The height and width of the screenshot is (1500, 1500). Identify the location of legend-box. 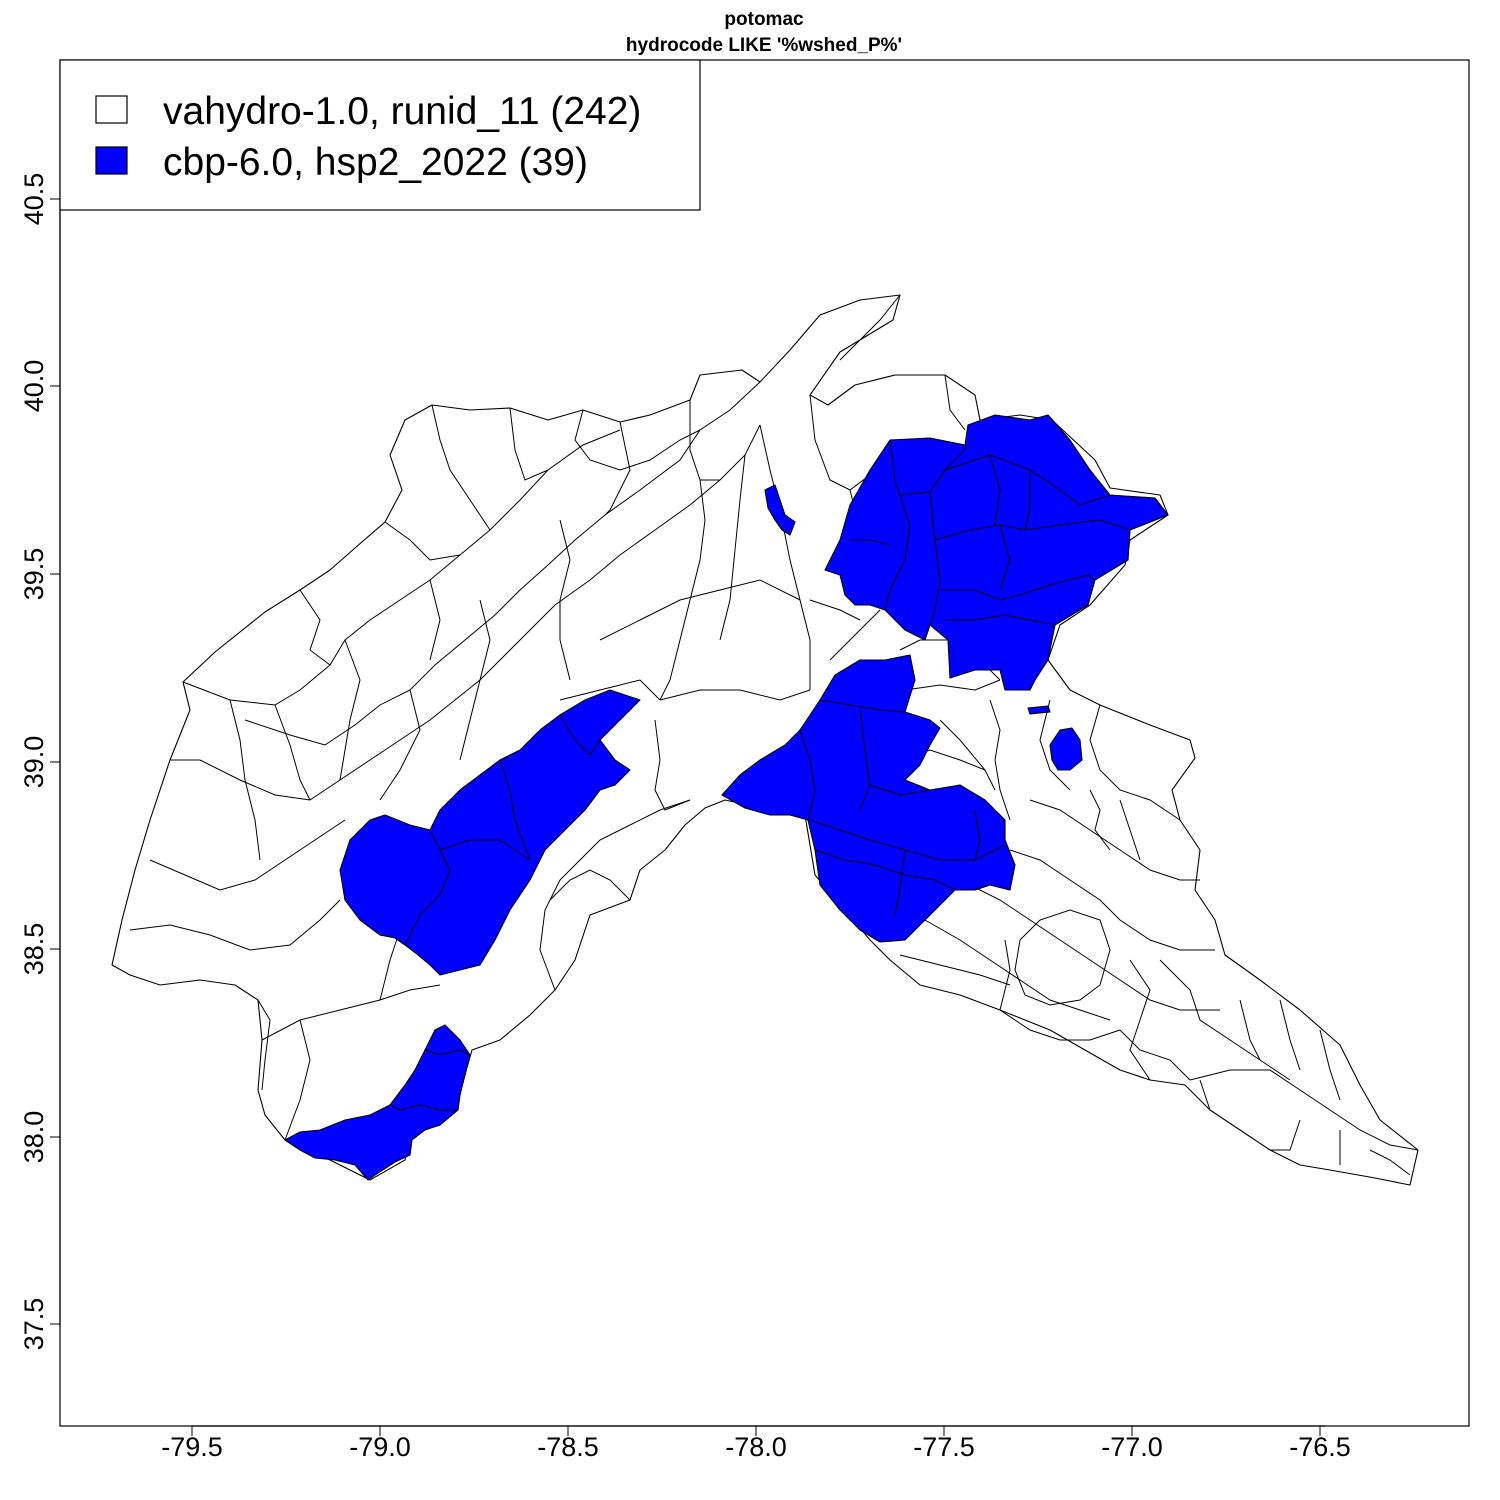
(380, 135).